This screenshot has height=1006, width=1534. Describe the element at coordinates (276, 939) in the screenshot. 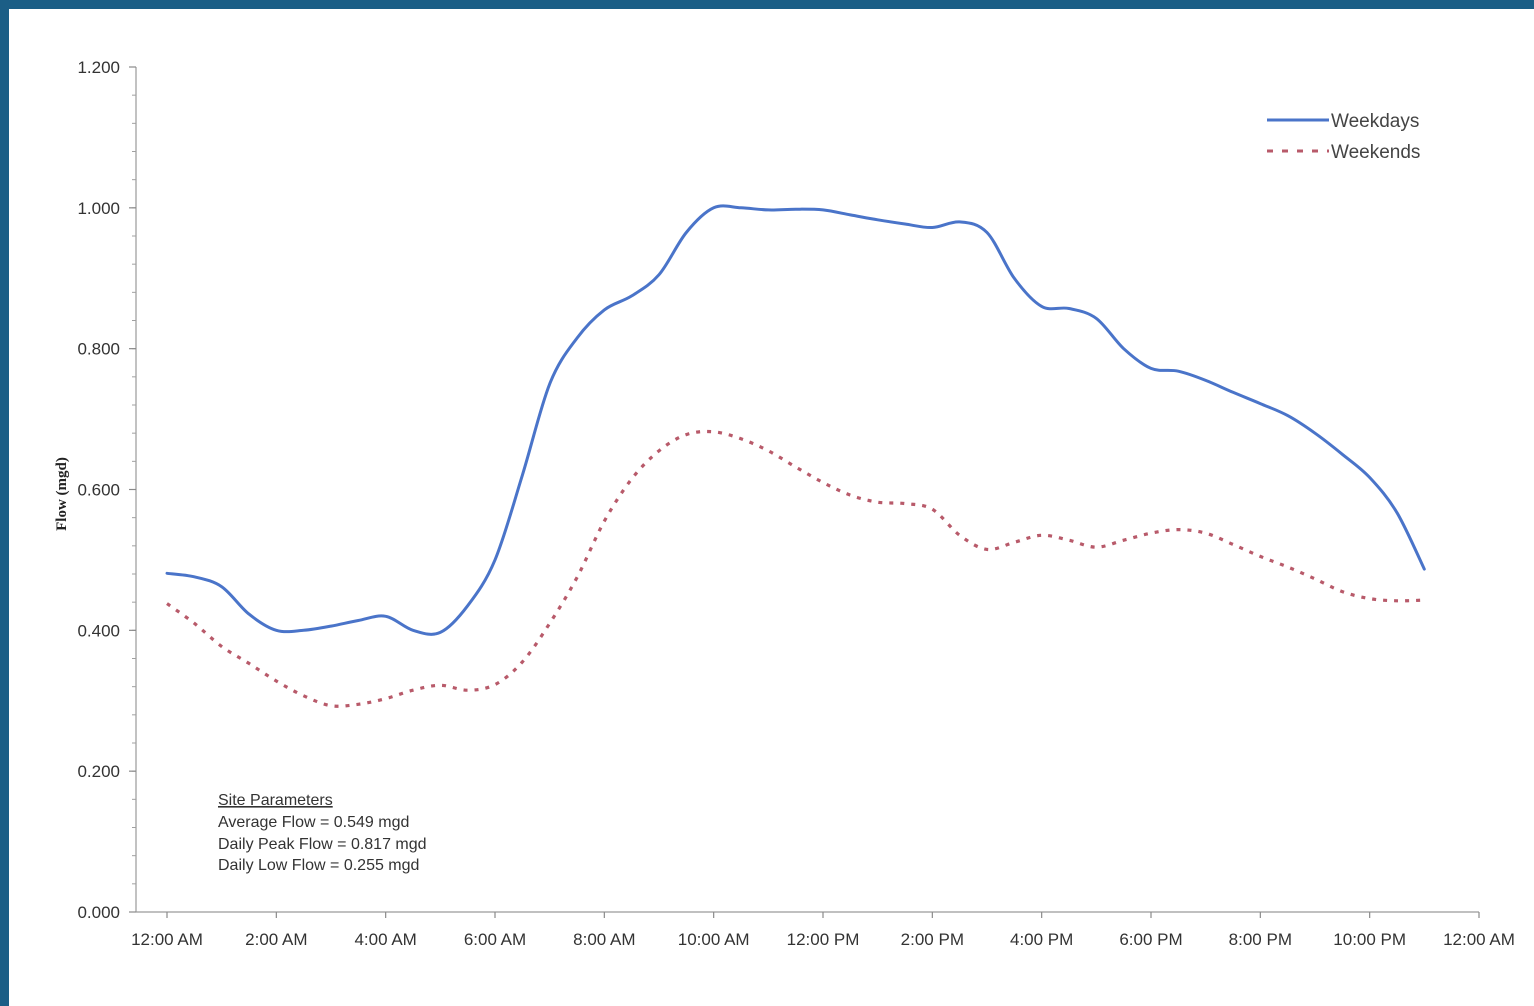

I see `x-tick-label: 2:00 AM` at that location.